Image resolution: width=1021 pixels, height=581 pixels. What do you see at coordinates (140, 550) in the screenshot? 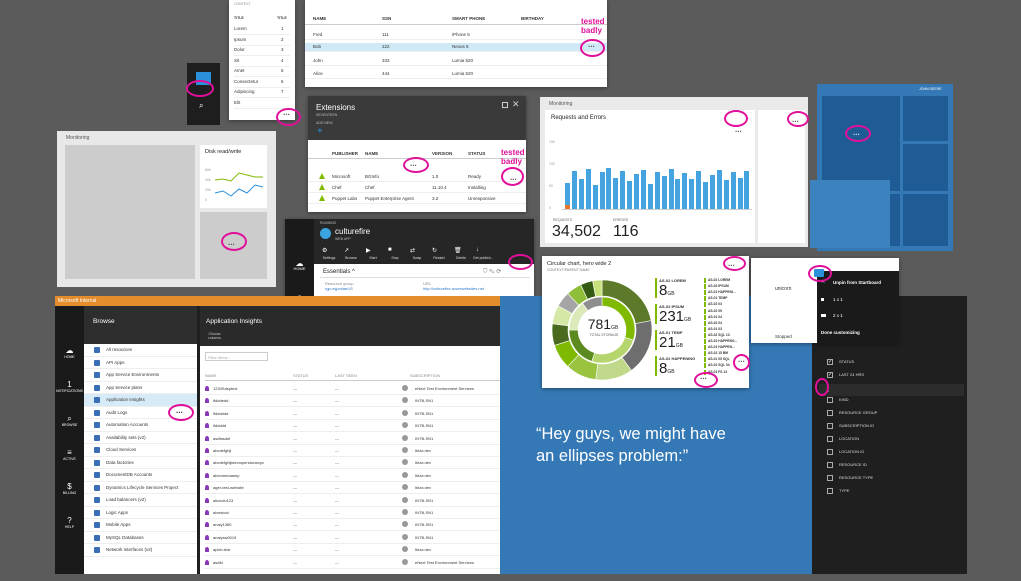
I see `browse-item: Network interfaces (v2)` at bounding box center [140, 550].